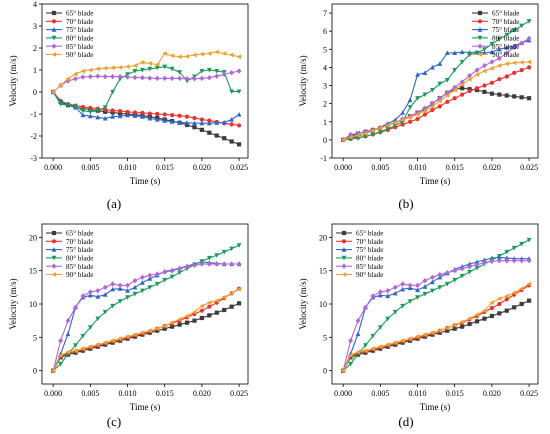 The width and height of the screenshot is (550, 434). Describe the element at coordinates (79, 55) in the screenshot. I see `legend-label: 90° blade` at that location.